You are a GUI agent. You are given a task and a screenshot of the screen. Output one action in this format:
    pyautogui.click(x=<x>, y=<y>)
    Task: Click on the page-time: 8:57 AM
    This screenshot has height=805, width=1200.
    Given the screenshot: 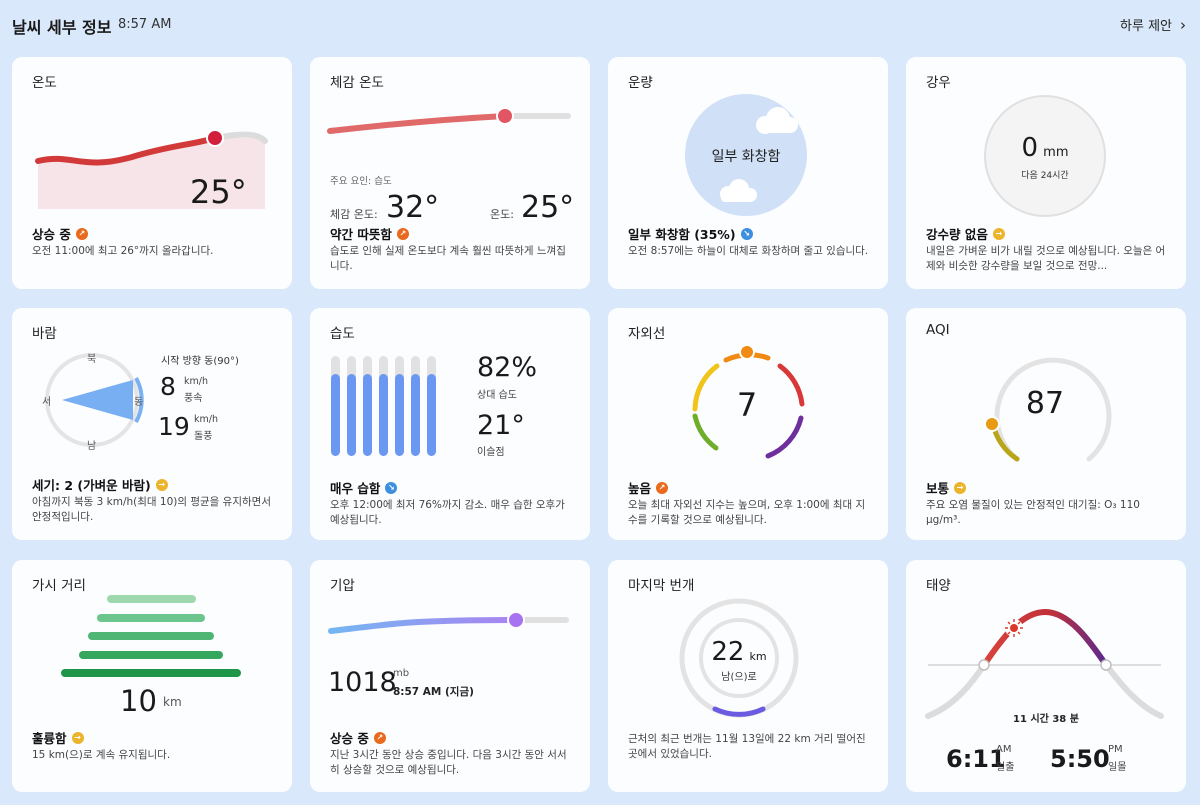 What is the action you would take?
    pyautogui.click(x=145, y=24)
    